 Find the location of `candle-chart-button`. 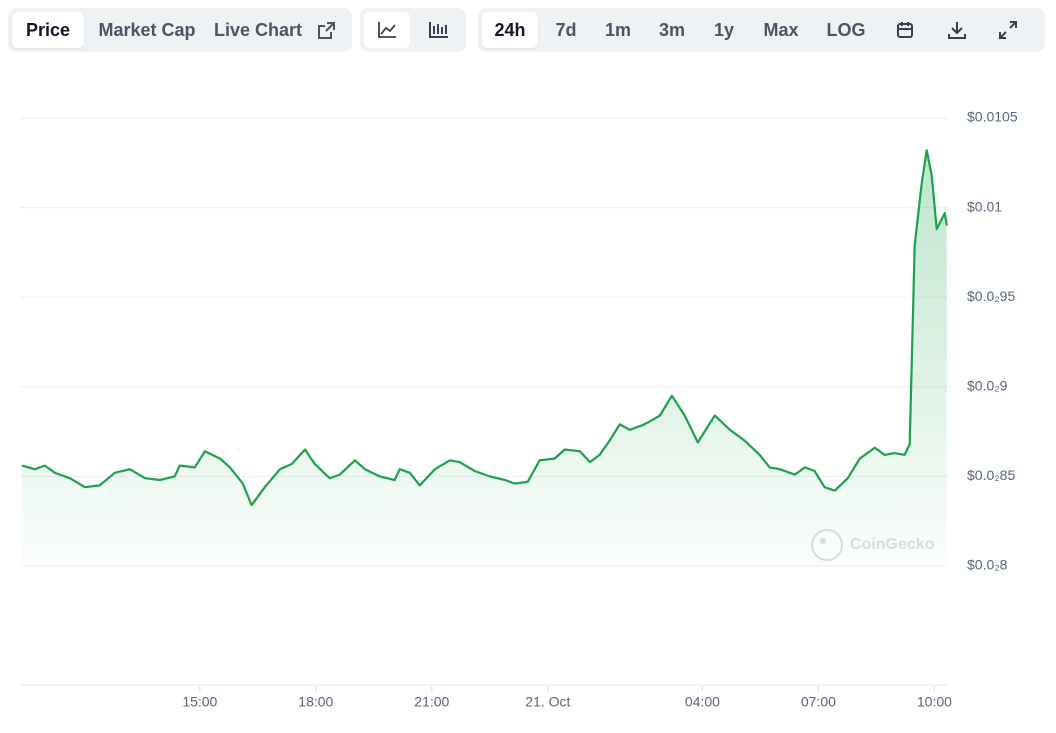

candle-chart-button is located at coordinates (439, 30).